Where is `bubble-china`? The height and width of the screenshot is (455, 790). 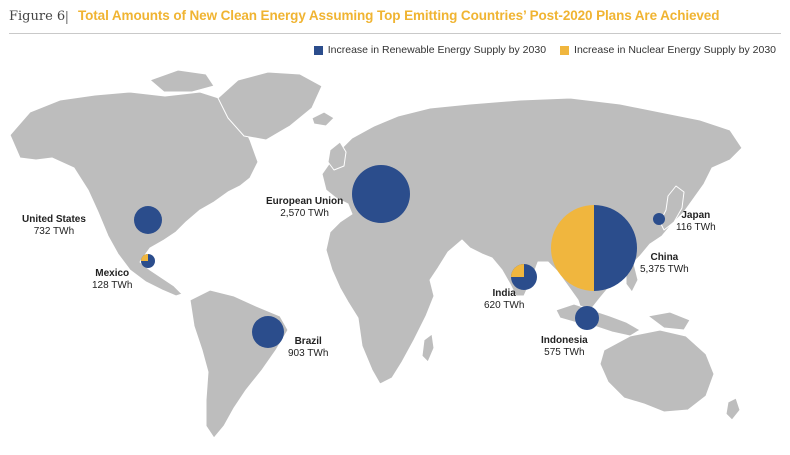 bubble-china is located at coordinates (594, 248).